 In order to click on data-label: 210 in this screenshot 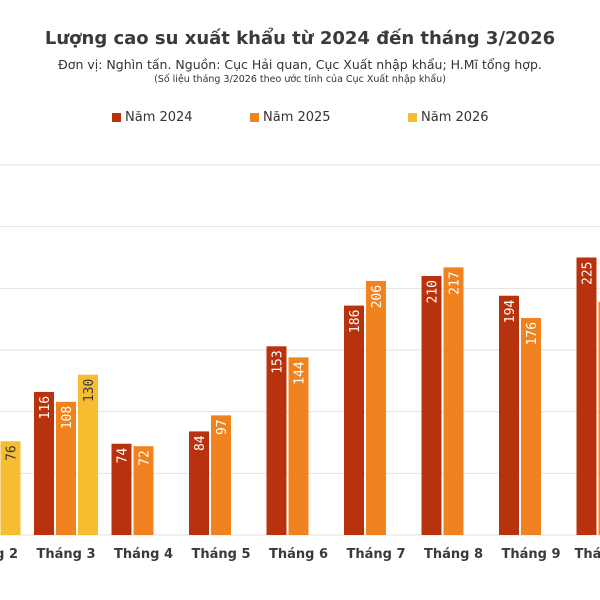, I will do `click(433, 291)`.